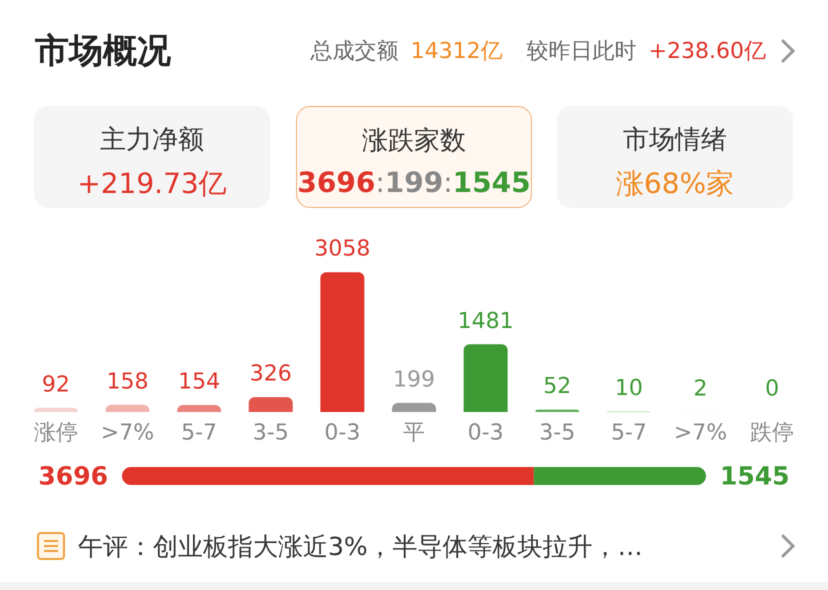 Image resolution: width=828 pixels, height=590 pixels. What do you see at coordinates (199, 381) in the screenshot?
I see `data-label: 154` at bounding box center [199, 381].